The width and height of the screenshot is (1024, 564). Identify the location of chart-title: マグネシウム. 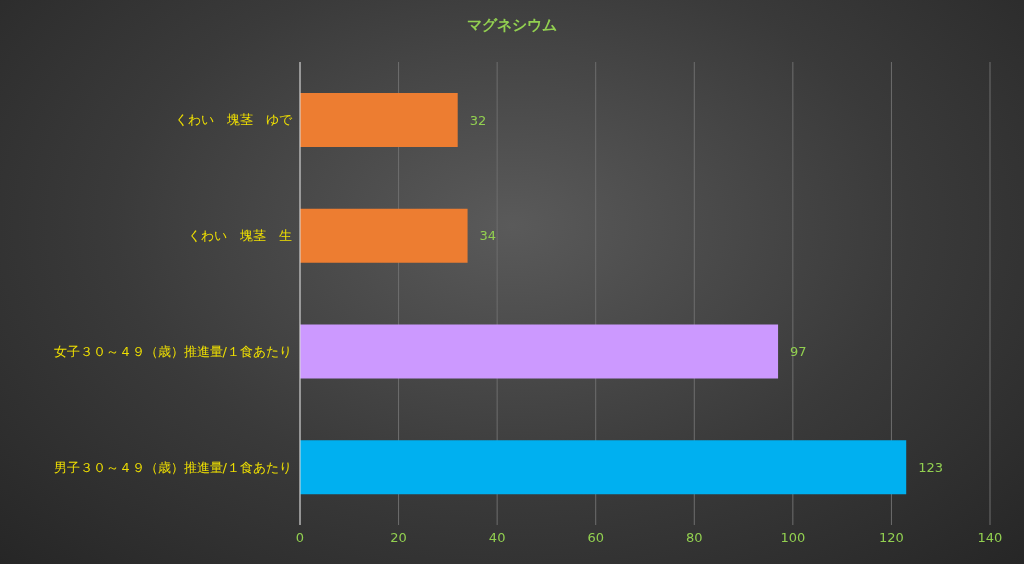
(512, 25).